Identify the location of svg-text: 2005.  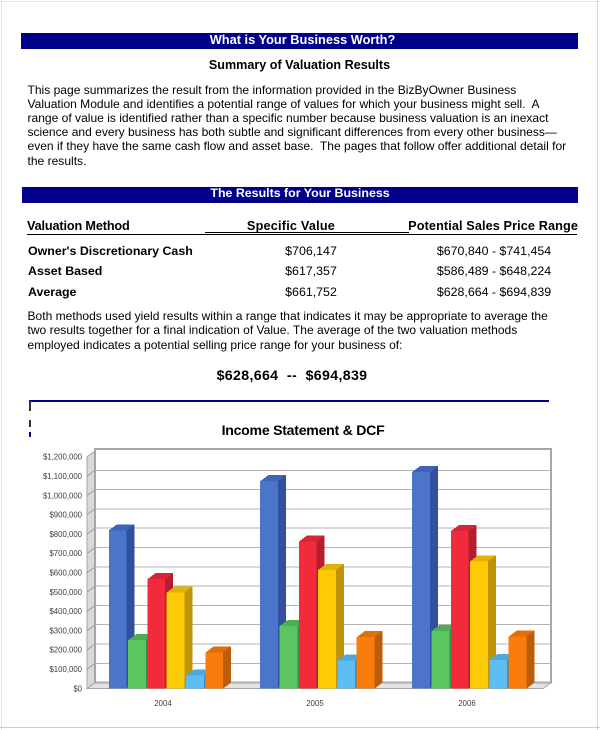
(315, 703).